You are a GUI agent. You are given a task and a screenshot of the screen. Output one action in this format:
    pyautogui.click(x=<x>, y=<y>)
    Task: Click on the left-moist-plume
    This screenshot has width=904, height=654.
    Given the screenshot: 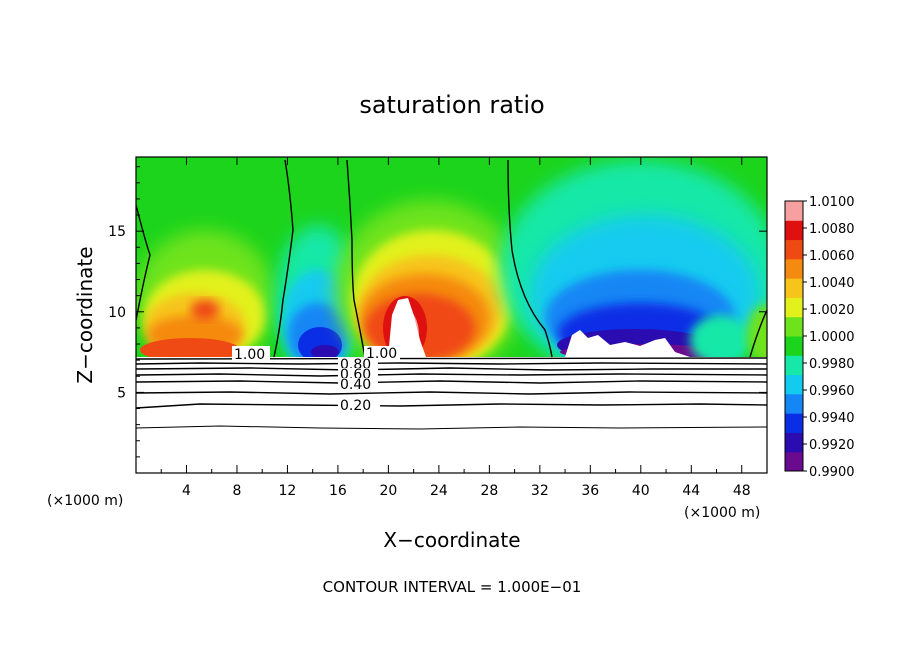 What is the action you would take?
    pyautogui.click(x=205, y=300)
    